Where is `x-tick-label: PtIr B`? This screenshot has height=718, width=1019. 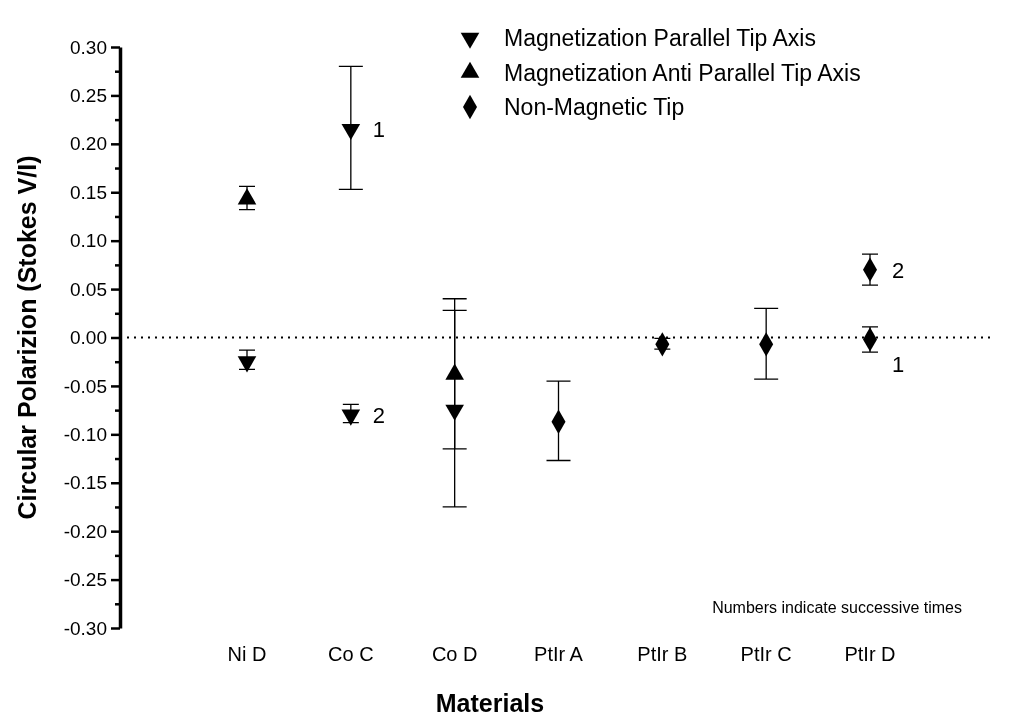
x-tick-label: PtIr B is located at coordinates (662, 654).